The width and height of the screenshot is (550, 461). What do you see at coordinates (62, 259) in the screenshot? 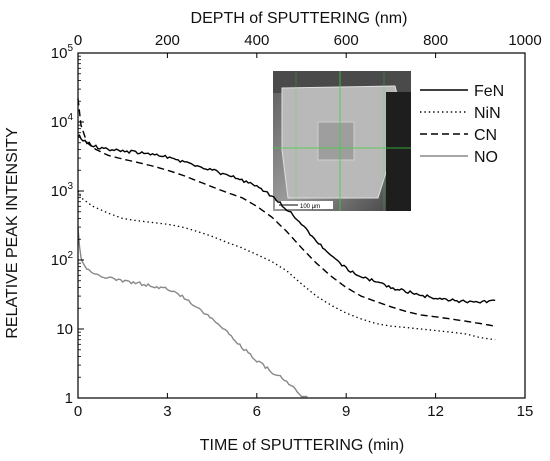
I see `y-tick-label: 10²` at bounding box center [62, 259].